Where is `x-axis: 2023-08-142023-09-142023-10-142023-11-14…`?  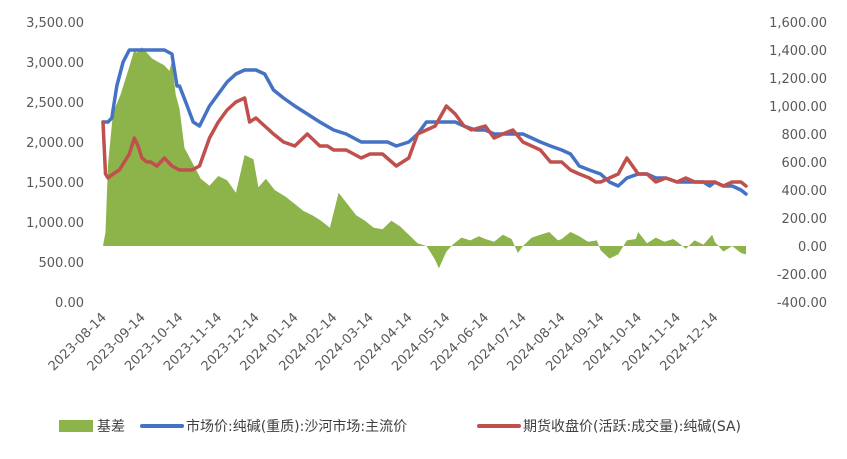
x-axis: 2023-08-142023-09-142023-10-142023-11-14… is located at coordinates (384, 342).